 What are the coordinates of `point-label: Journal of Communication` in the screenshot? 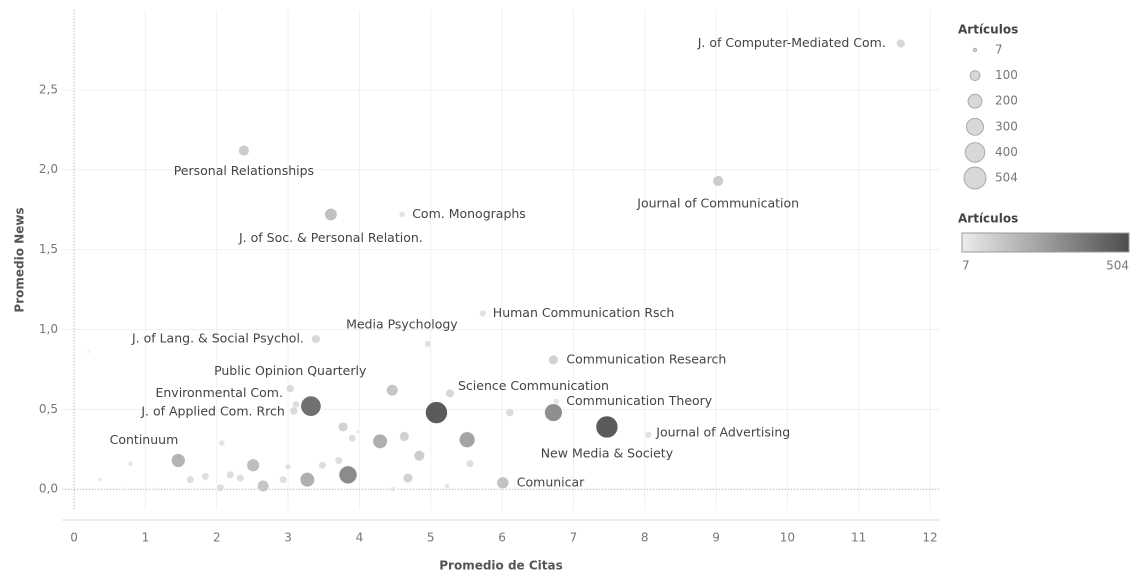 It's located at (717, 202).